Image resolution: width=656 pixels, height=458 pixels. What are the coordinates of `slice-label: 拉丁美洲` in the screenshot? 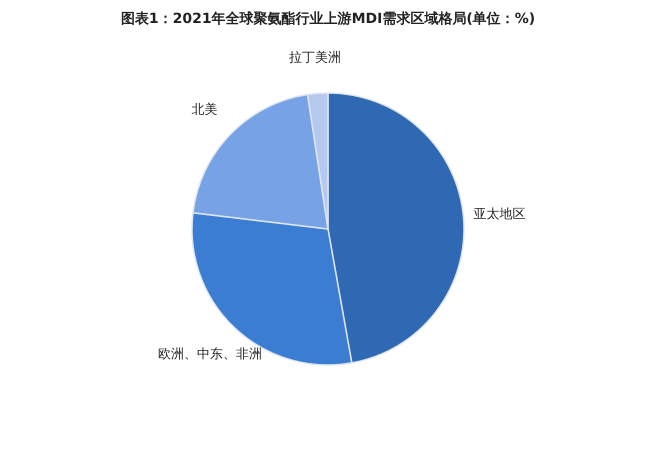 It's located at (315, 57).